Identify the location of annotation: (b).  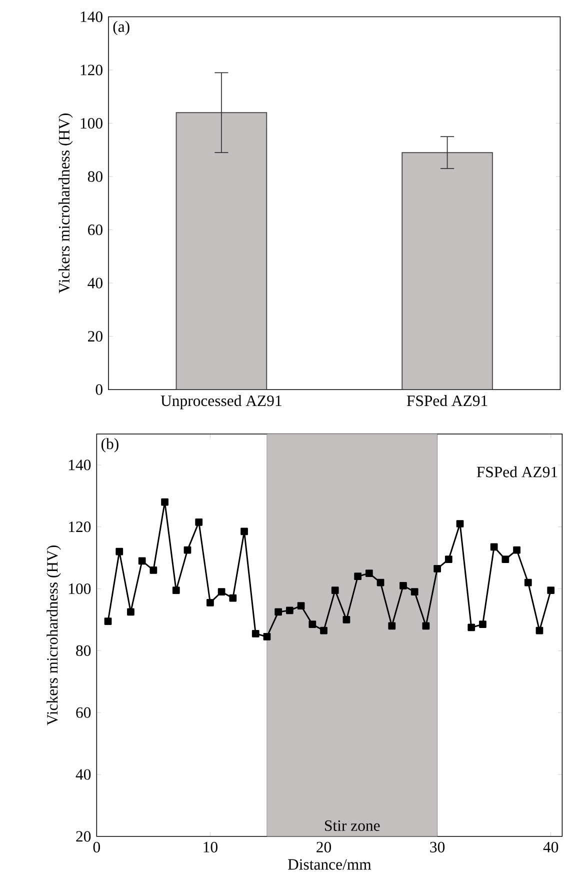
(109, 445).